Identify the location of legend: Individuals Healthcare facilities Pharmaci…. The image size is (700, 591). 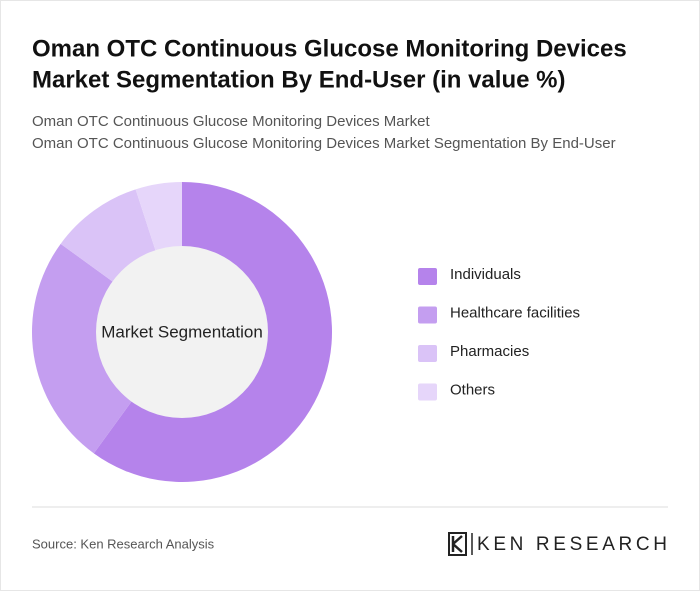
(499, 333).